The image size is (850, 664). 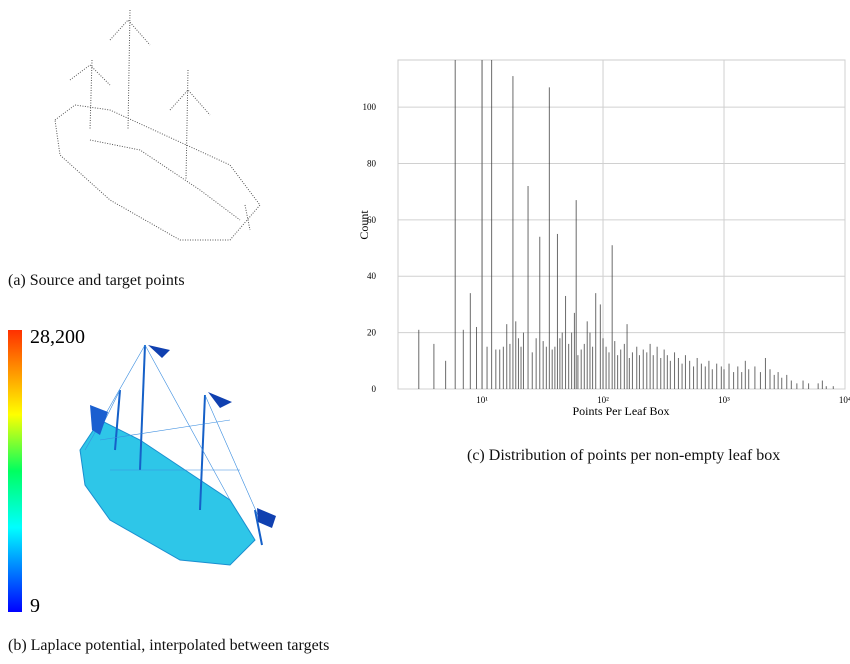 I want to click on x-tick-label: 10², so click(x=603, y=400).